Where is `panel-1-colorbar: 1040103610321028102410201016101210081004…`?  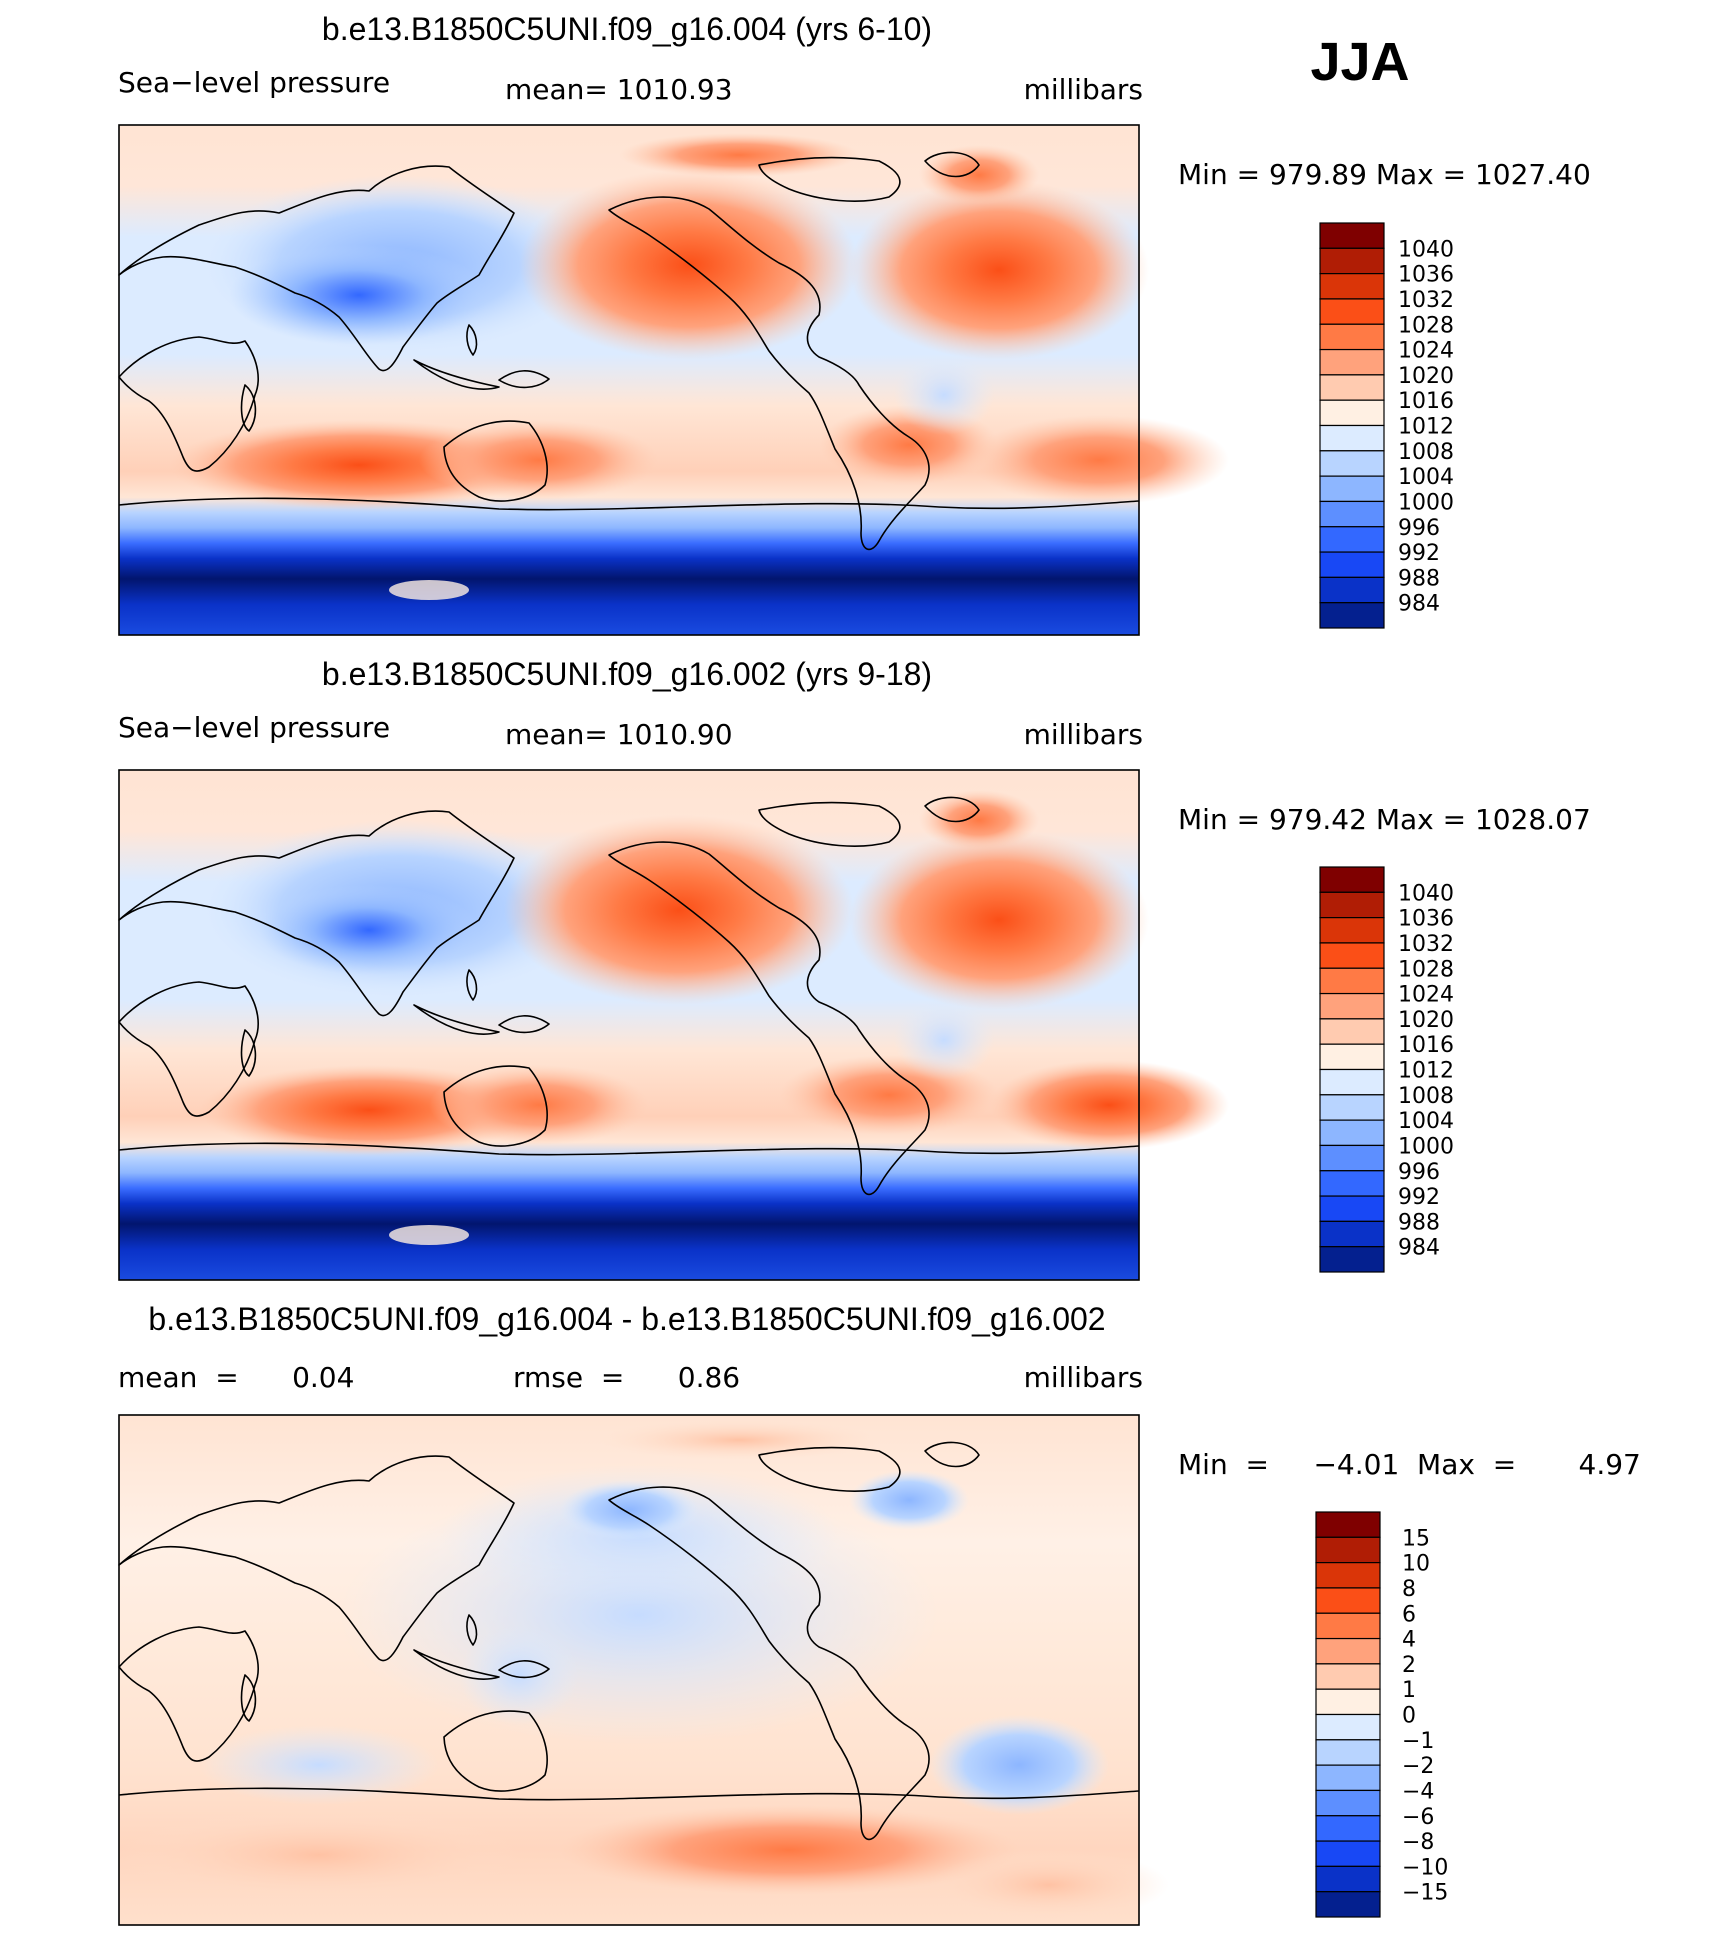
panel-1-colorbar: 1040103610321028102410201016101210081004… is located at coordinates (1386, 425).